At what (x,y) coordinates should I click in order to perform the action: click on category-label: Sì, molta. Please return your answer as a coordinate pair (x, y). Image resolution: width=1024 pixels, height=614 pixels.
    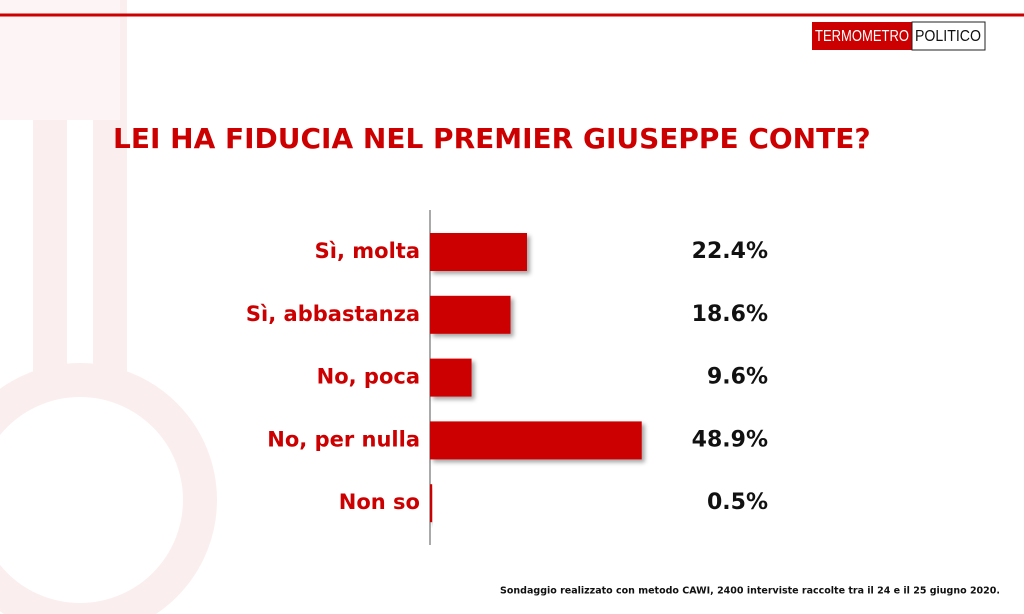
    Looking at the image, I should click on (367, 251).